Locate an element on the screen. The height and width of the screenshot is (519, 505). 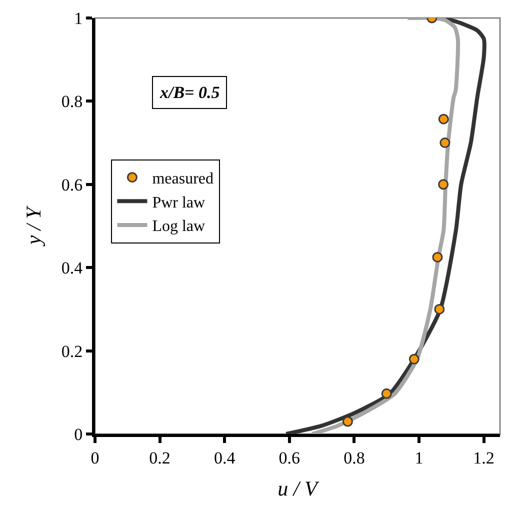
y-tick-label: 0.8 is located at coordinates (72, 102).